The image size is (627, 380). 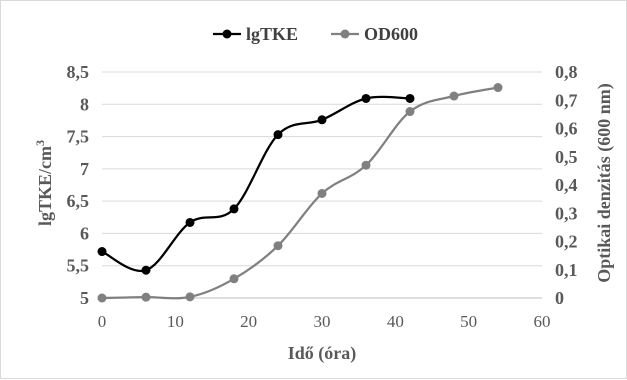 What do you see at coordinates (102, 321) in the screenshot?
I see `x-tick-label: 0` at bounding box center [102, 321].